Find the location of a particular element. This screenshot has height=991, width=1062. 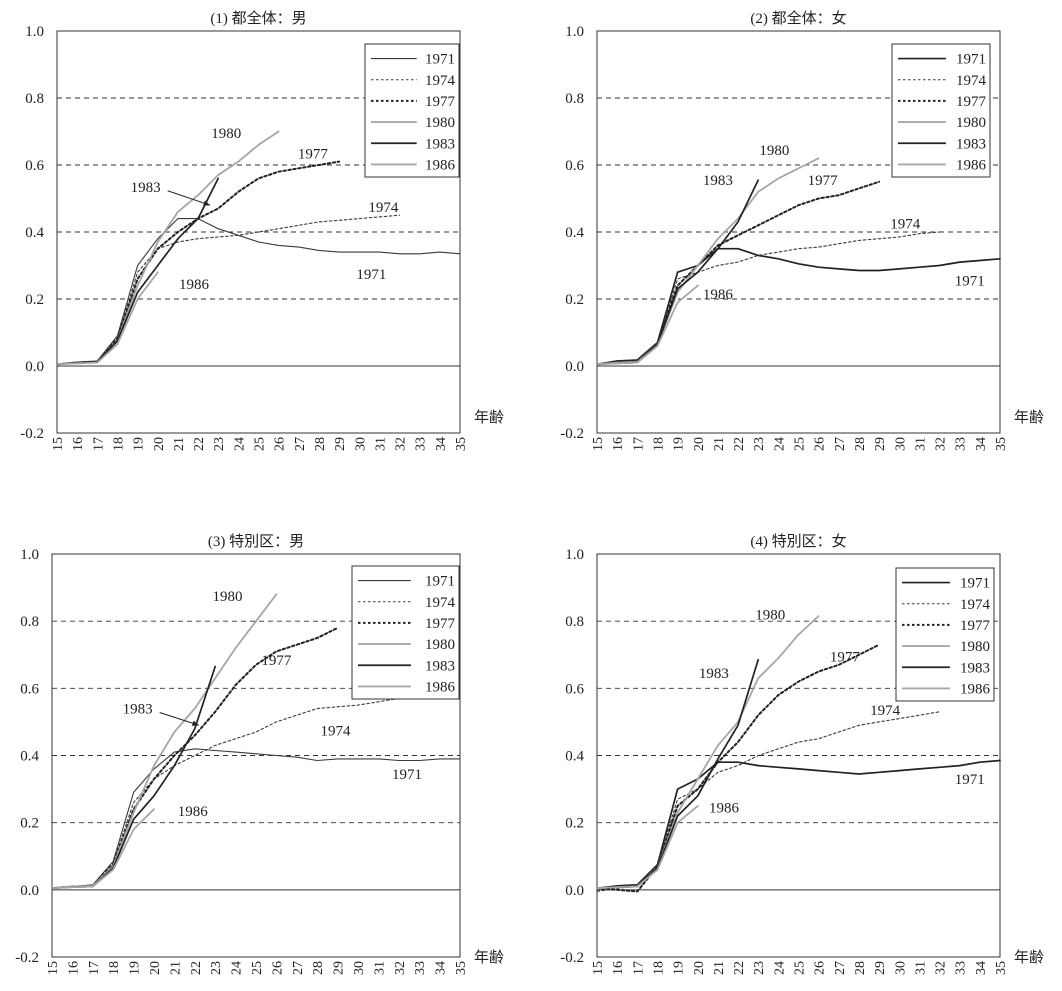

panel-1-annotation-1971: 1971 is located at coordinates (371, 275).